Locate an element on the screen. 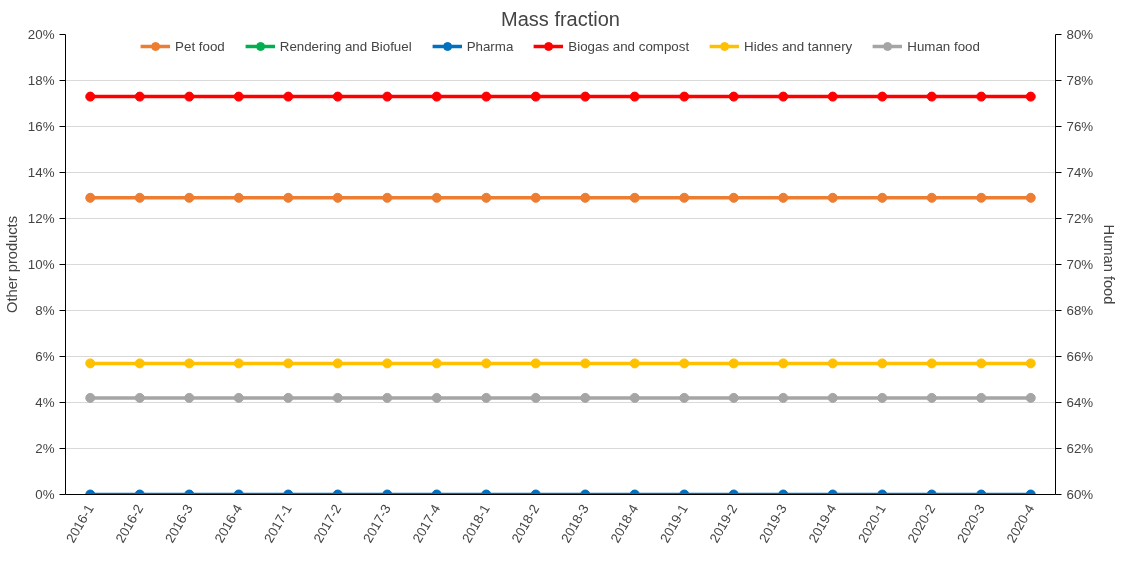 The image size is (1141, 588). y2-tick-label: 74% is located at coordinates (1080, 172).